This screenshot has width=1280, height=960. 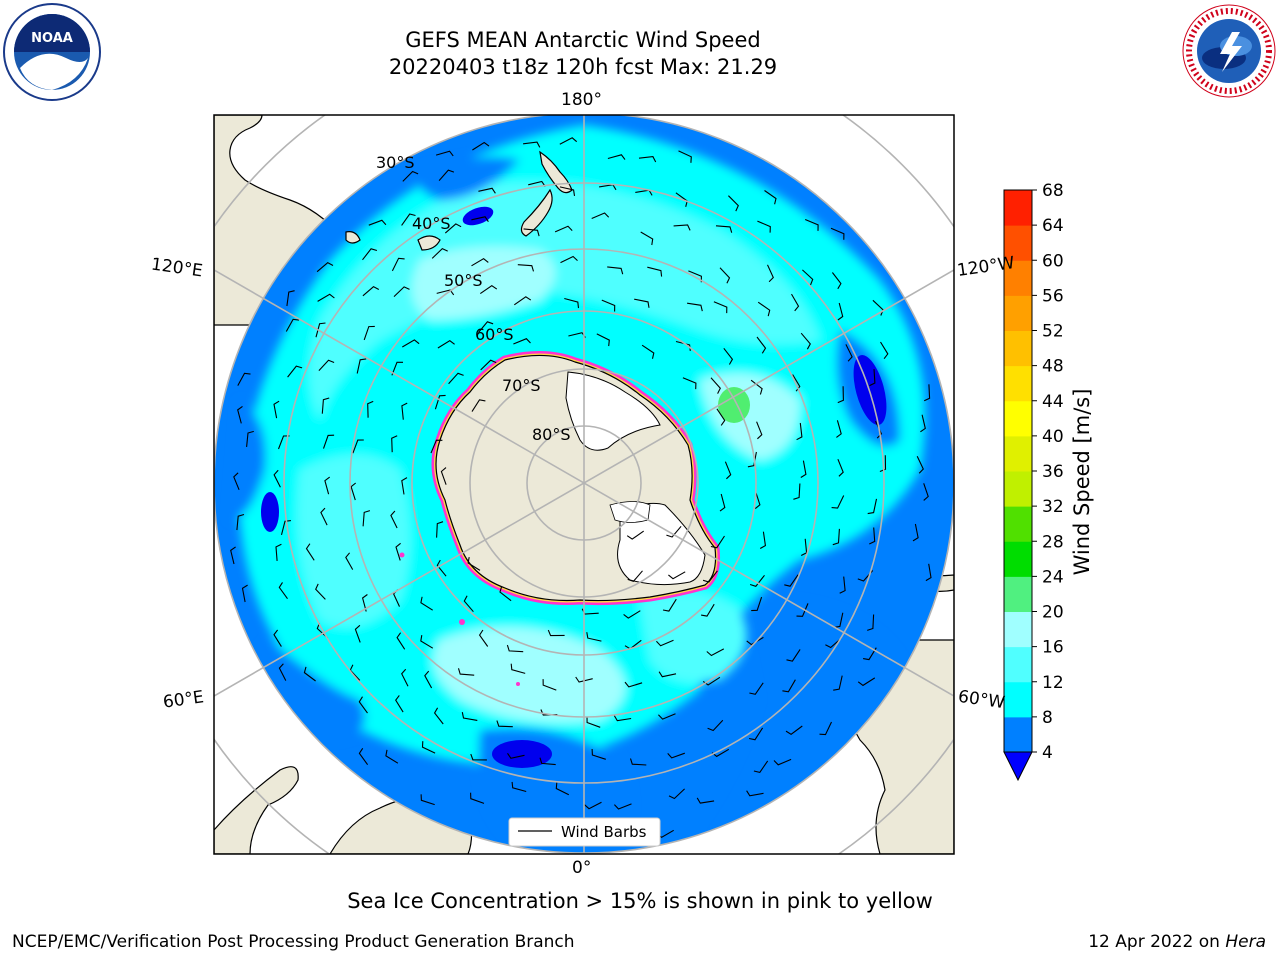 I want to click on lat-label-70s: 70°S, so click(x=521, y=385).